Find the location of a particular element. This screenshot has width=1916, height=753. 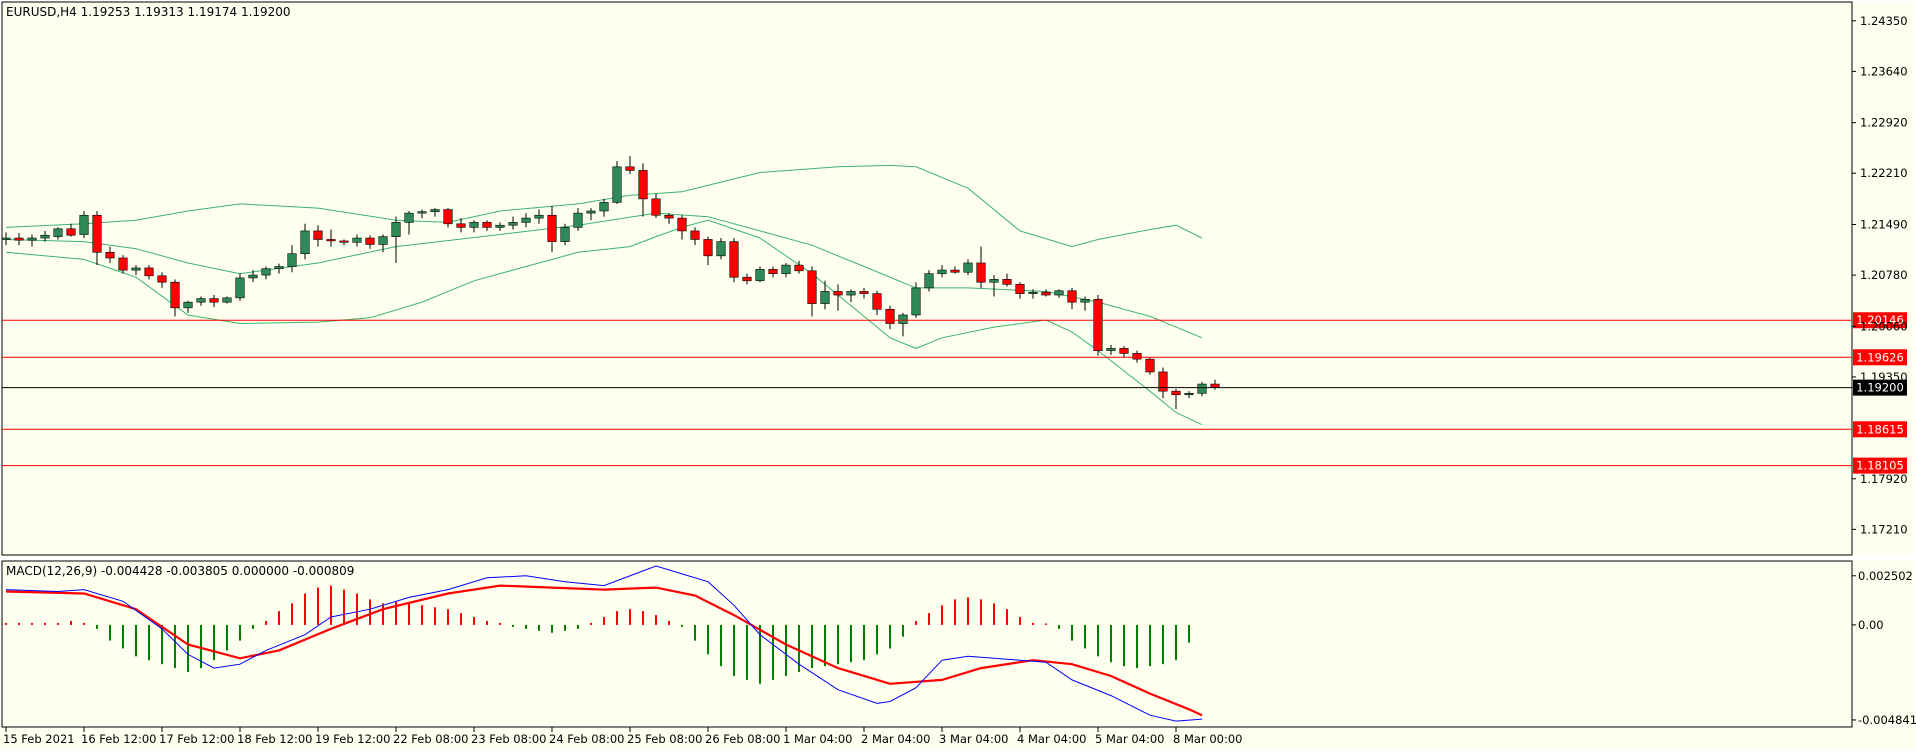

macd-lines is located at coordinates (604, 643).